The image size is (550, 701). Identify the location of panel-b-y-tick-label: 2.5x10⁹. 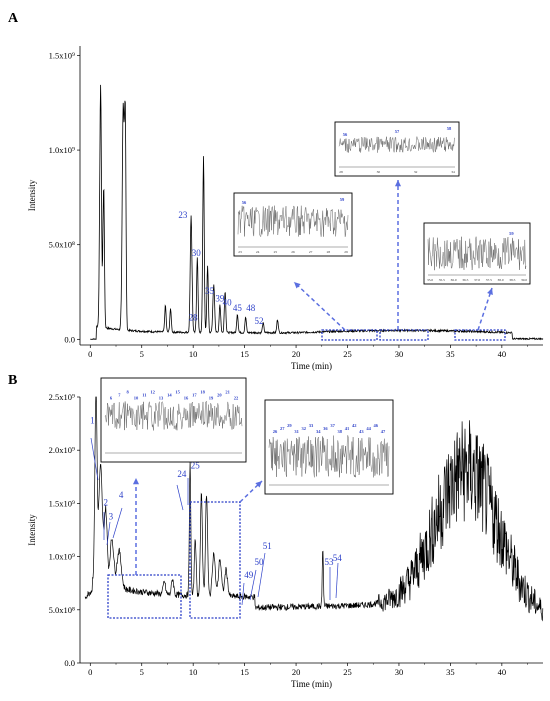
(62, 397).